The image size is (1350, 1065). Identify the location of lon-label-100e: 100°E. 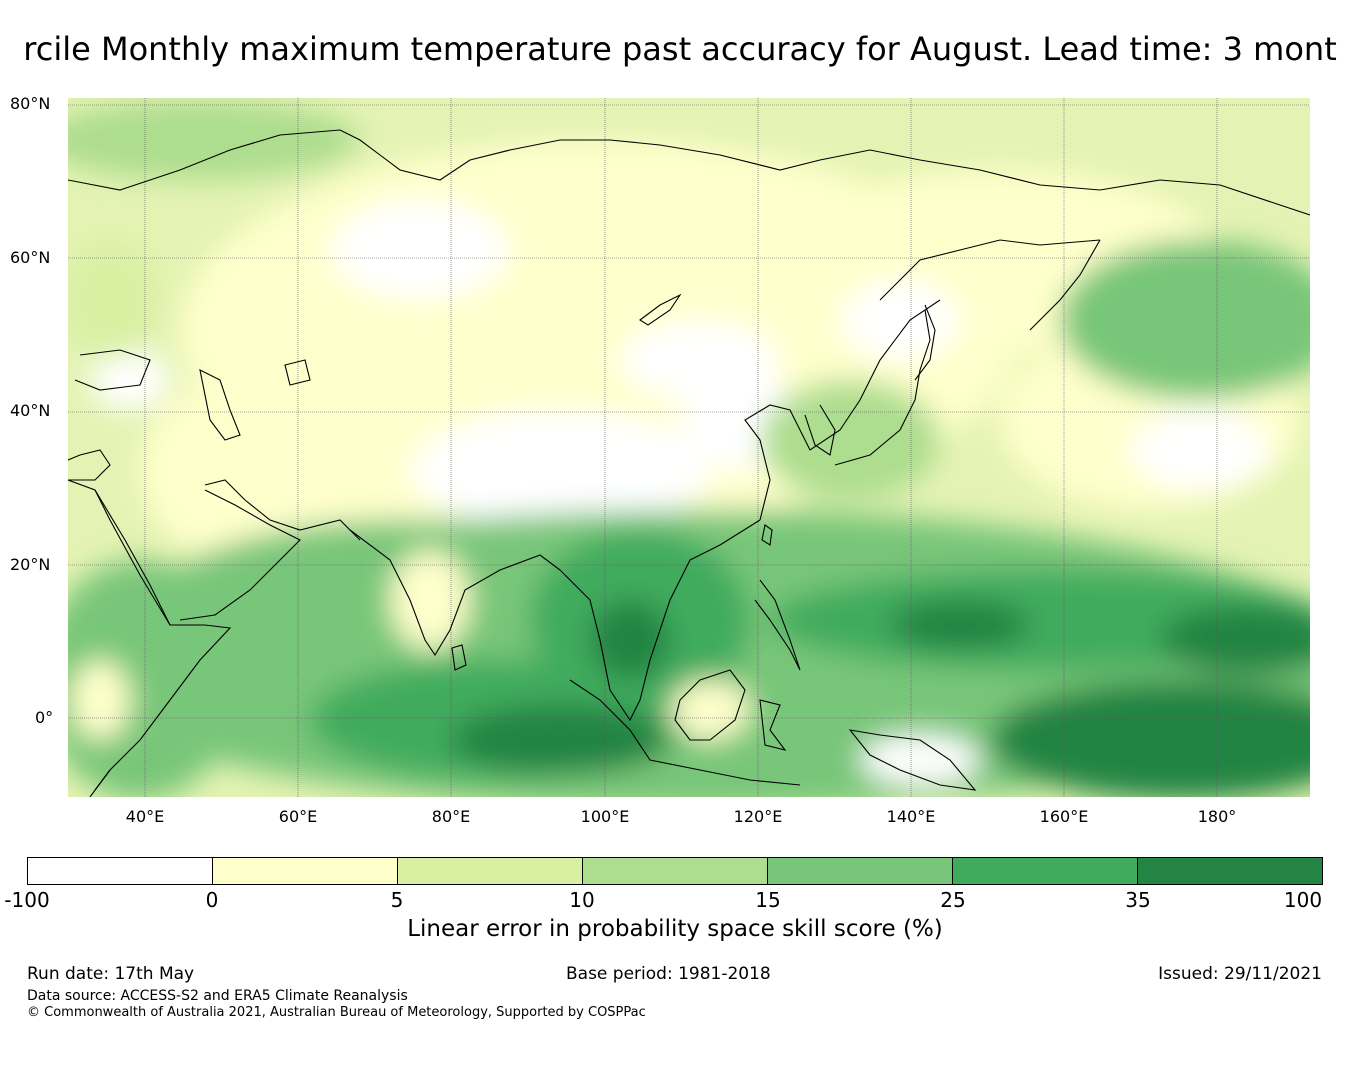
(605, 816).